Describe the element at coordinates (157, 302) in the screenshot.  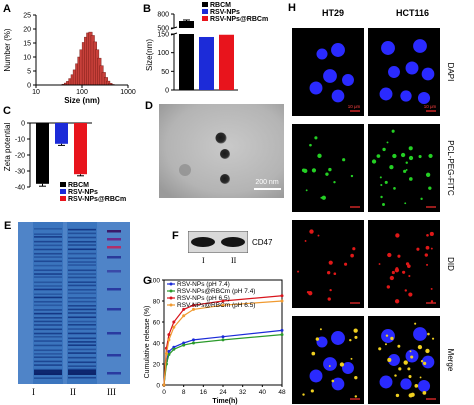
I see `g-y-tick-label: 80` at that location.